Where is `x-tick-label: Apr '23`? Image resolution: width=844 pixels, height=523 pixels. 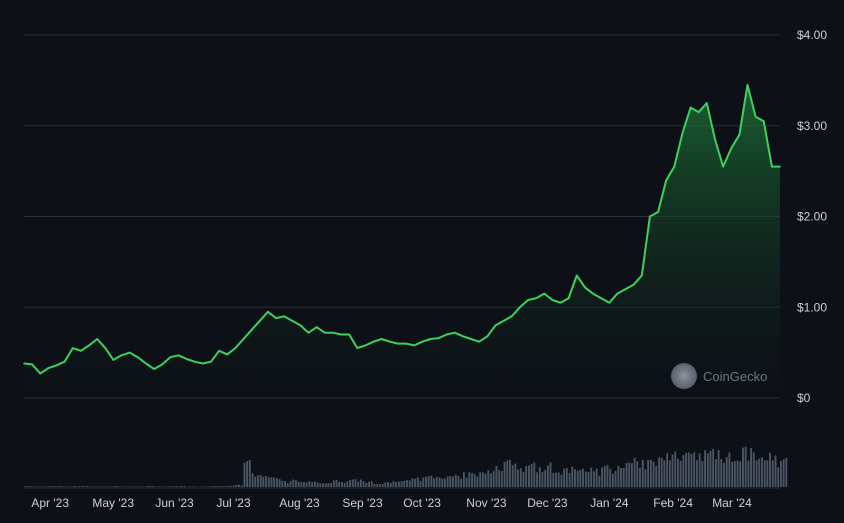 x-tick-label: Apr '23 is located at coordinates (50, 503).